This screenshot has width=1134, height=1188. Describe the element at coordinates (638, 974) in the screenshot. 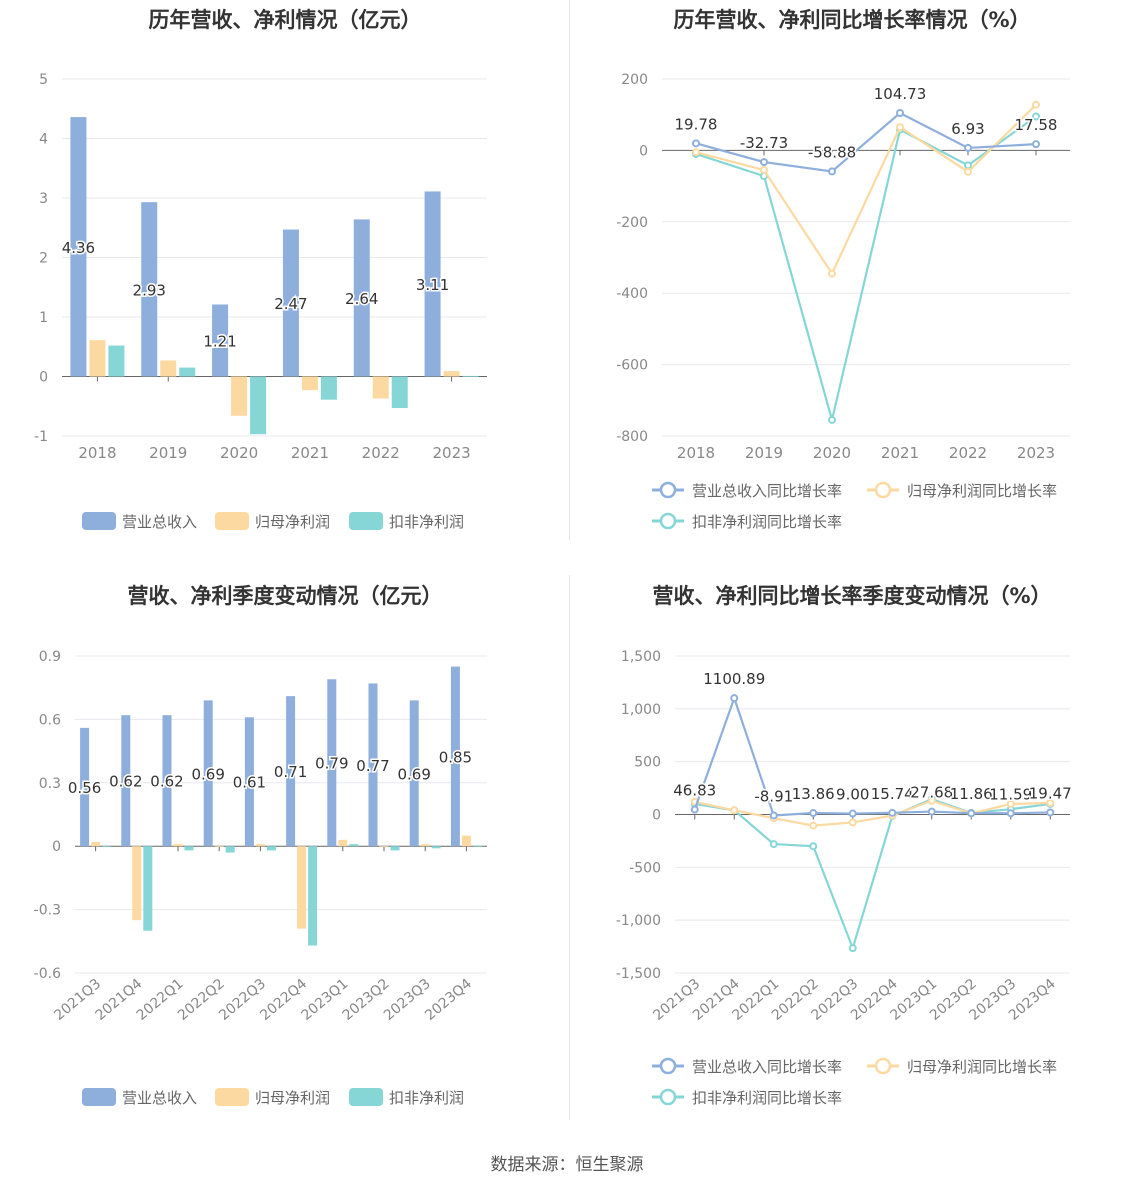

I see `y-tick-label: -1,500` at that location.